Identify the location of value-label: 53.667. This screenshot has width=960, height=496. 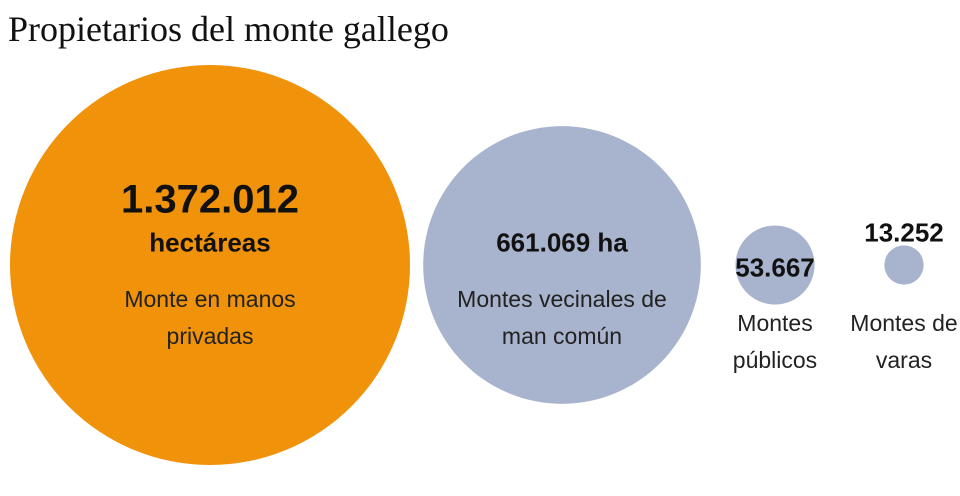
(775, 267).